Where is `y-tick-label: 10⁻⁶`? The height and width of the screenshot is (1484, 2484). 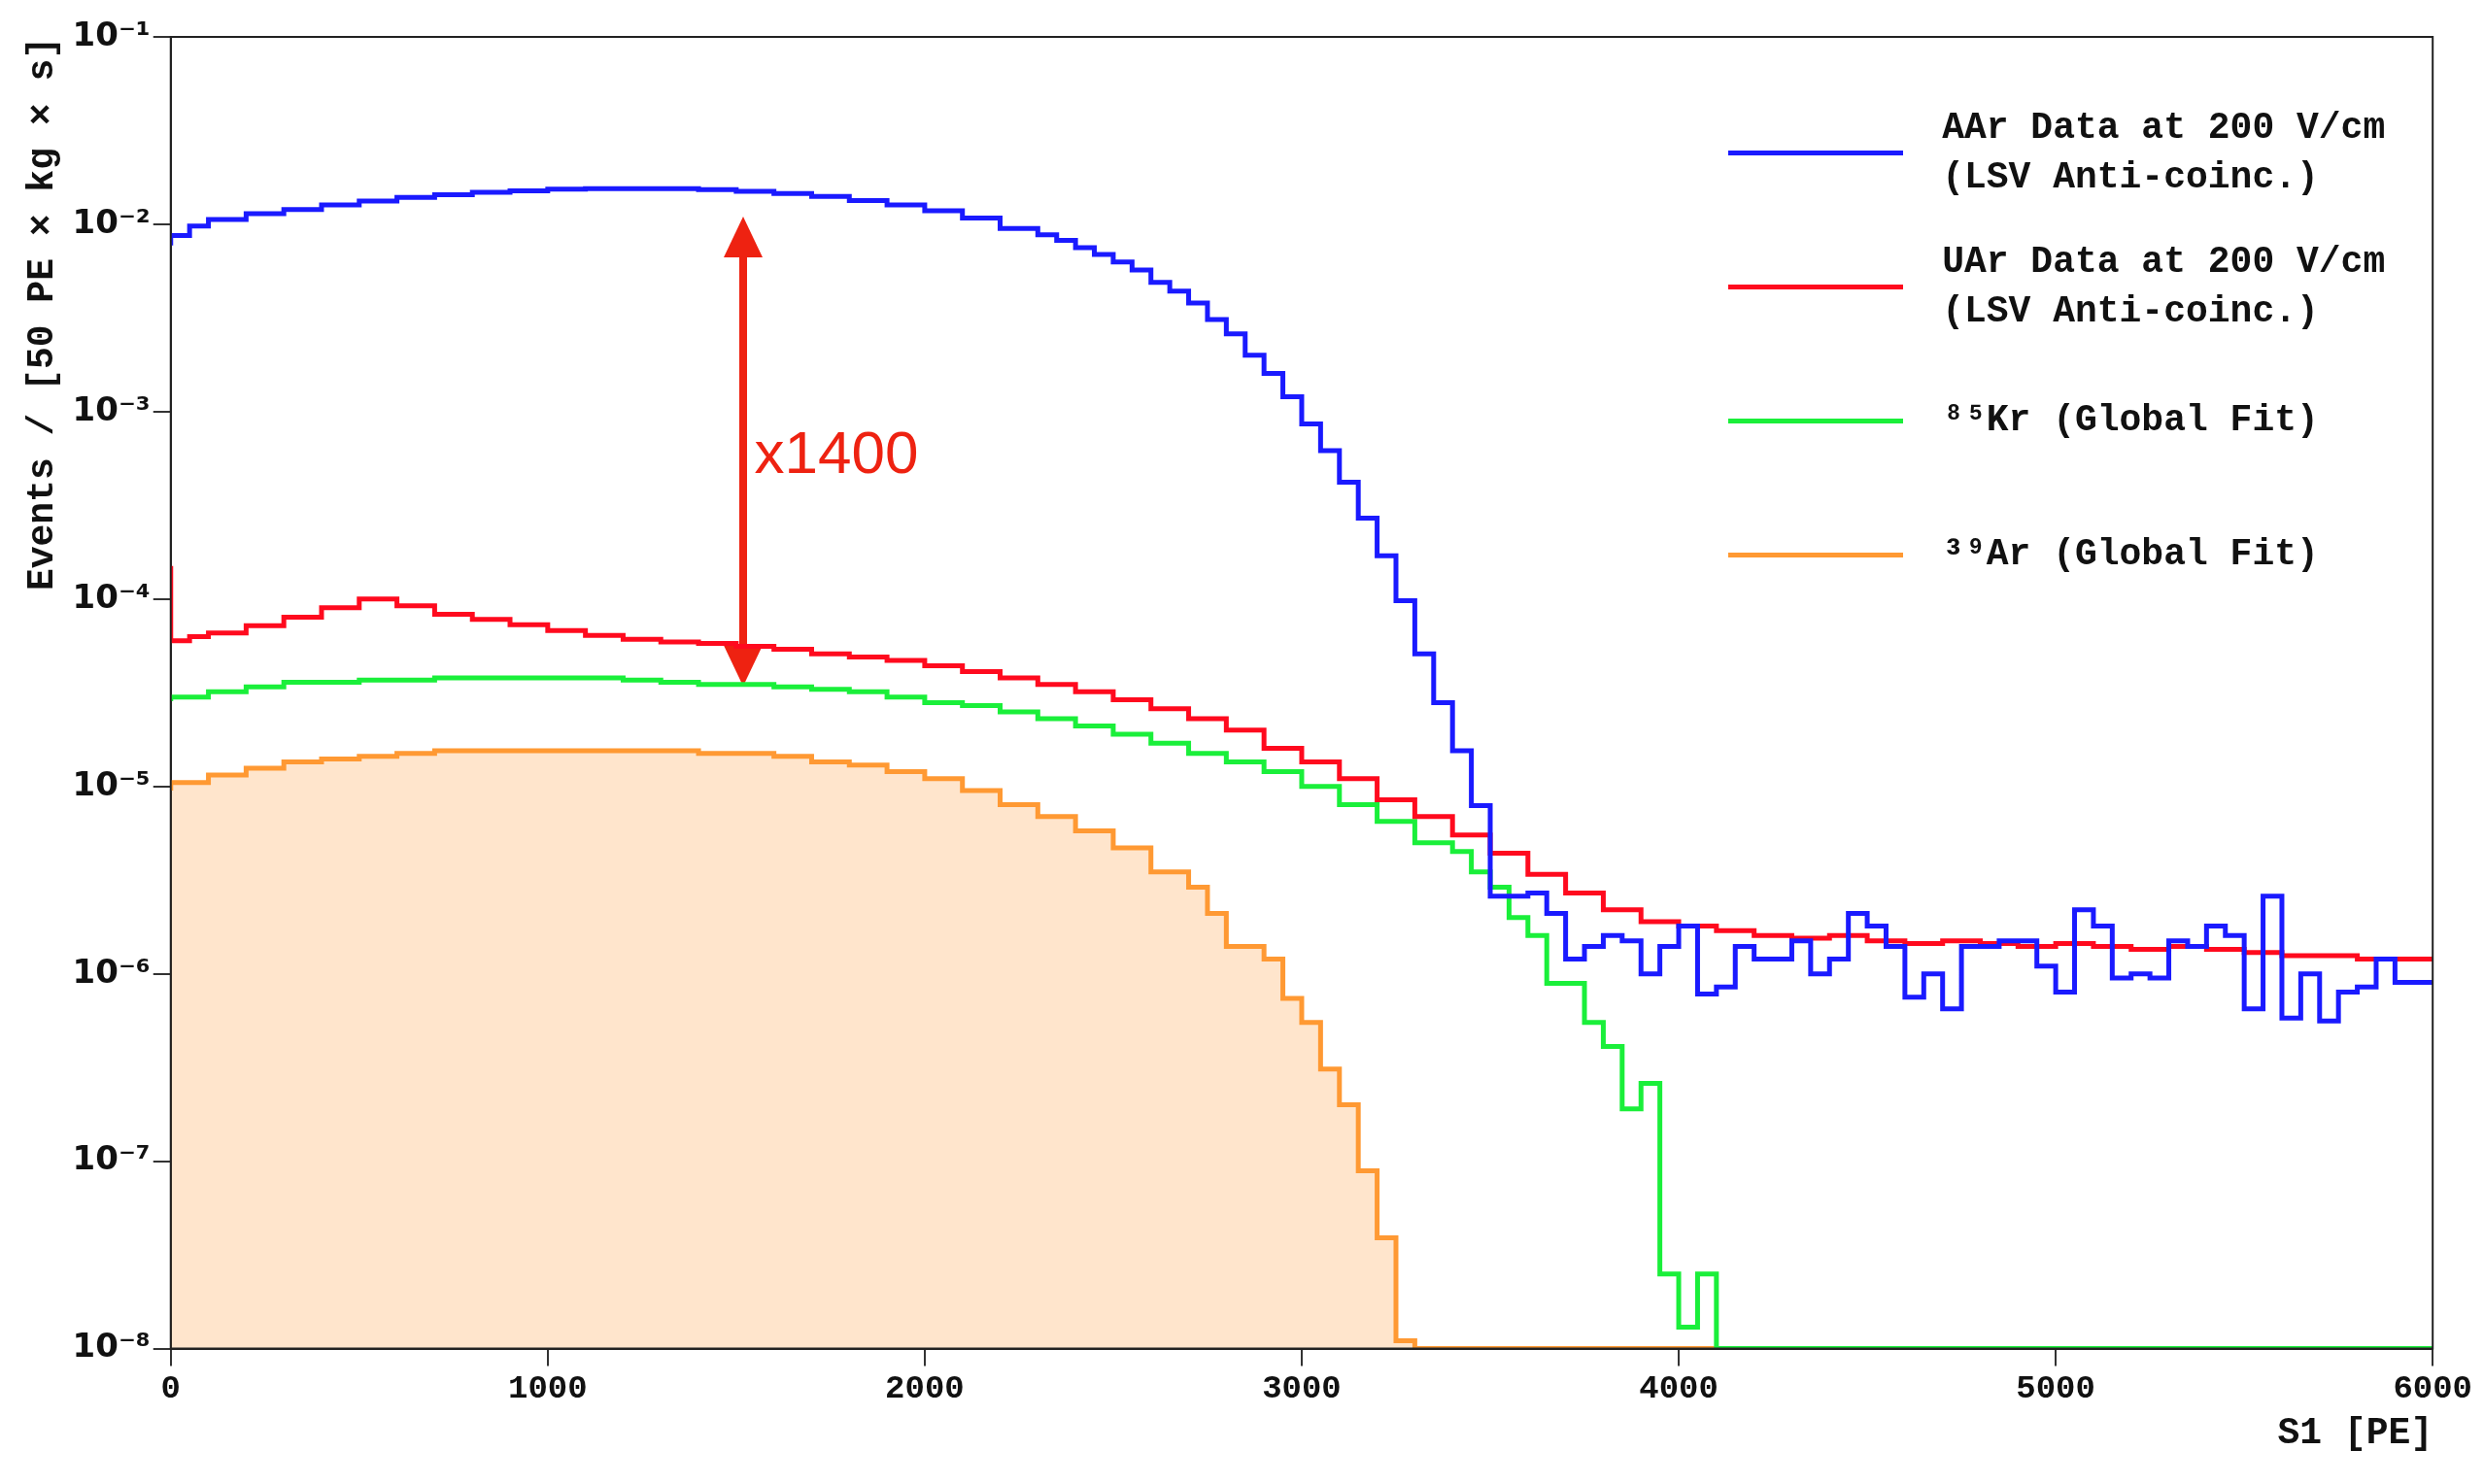
y-tick-label: 10⁻⁶ is located at coordinates (111, 971).